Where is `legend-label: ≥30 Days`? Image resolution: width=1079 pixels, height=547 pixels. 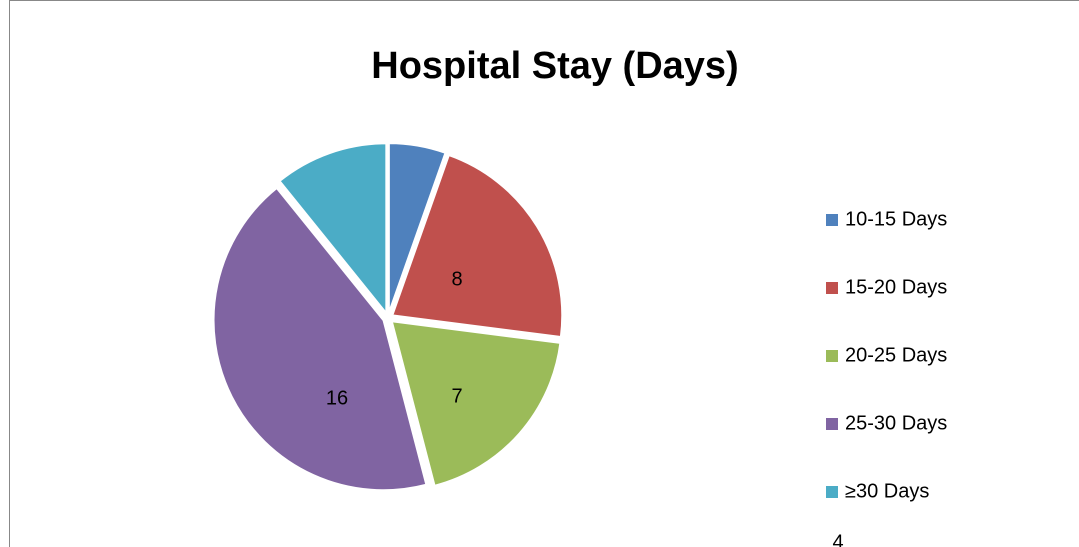 legend-label: ≥30 Days is located at coordinates (887, 491).